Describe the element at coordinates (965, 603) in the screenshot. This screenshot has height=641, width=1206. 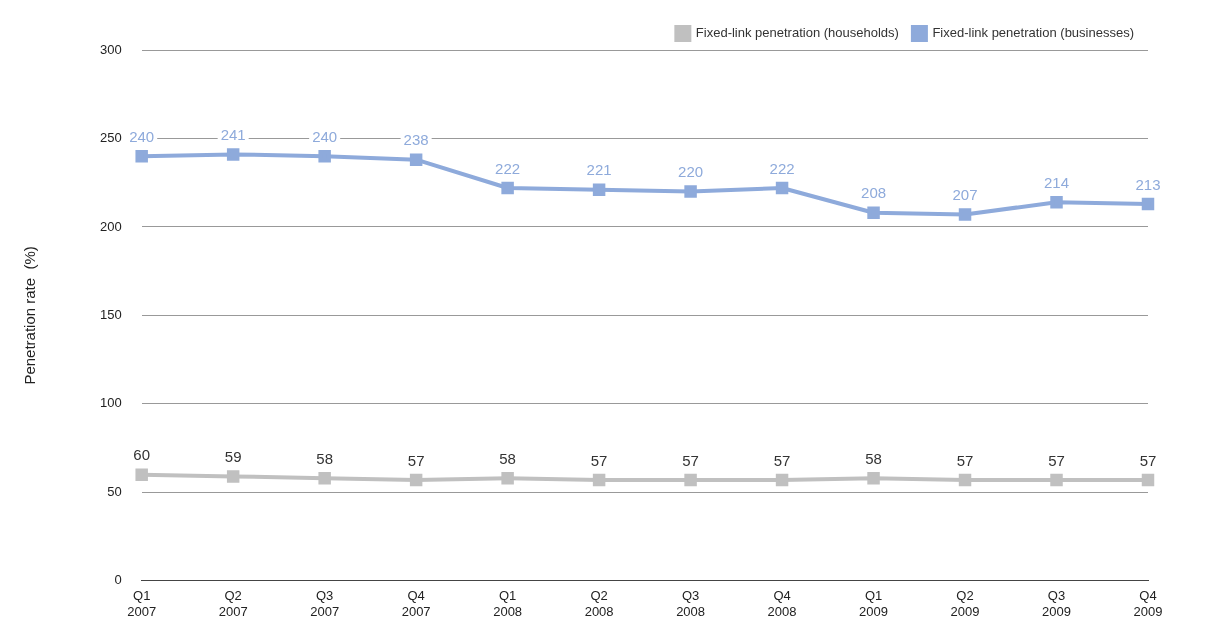
I see `x-tick-label: Q2 2009` at that location.